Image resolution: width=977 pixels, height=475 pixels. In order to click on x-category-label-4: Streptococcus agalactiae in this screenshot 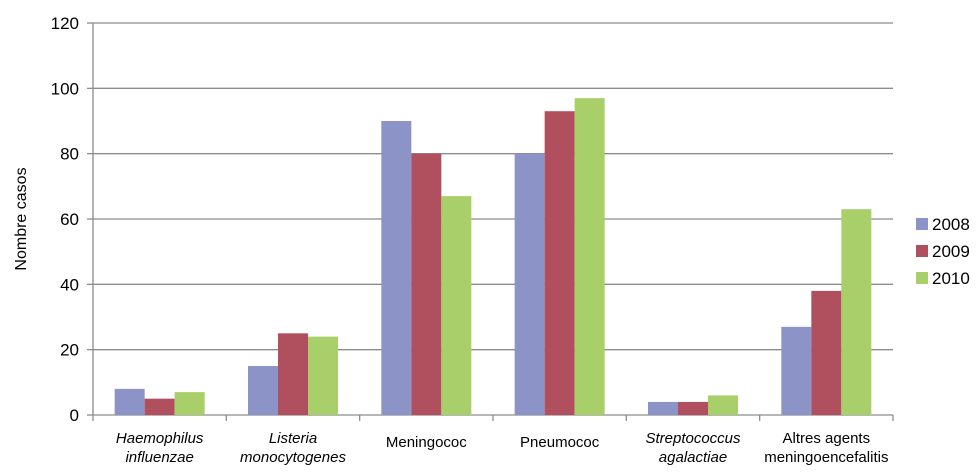, I will do `click(693, 448)`.